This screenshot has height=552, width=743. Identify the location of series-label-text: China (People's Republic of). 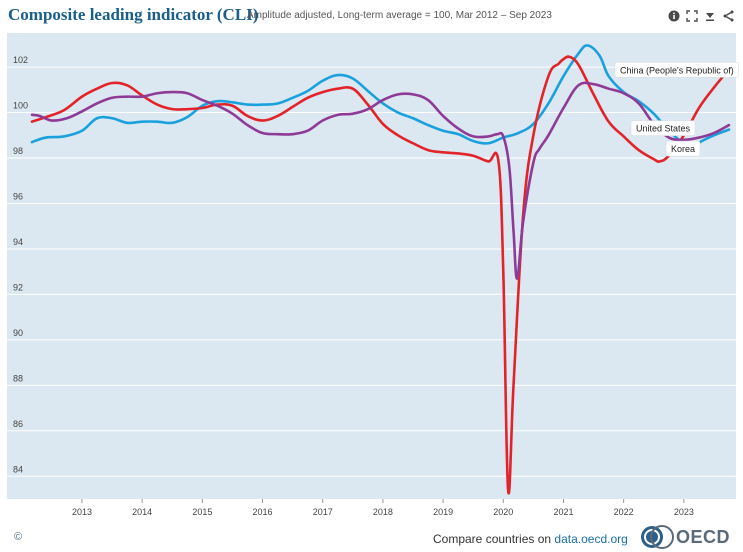
(677, 70).